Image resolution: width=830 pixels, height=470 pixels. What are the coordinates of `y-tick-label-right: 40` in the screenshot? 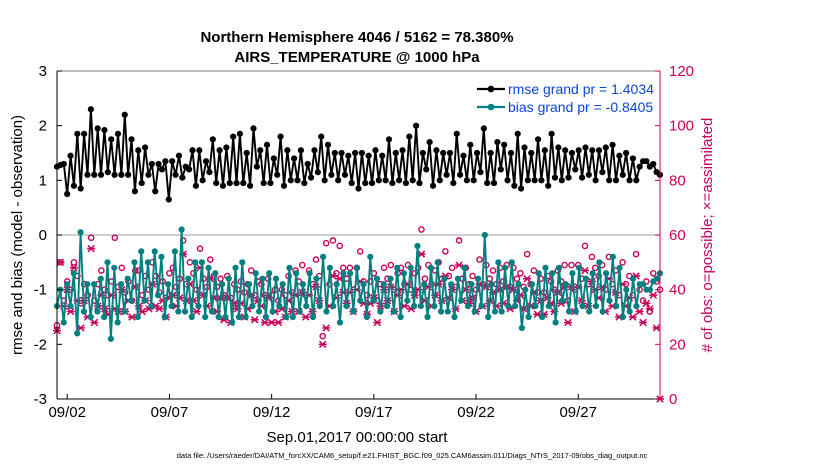 It's located at (677, 290).